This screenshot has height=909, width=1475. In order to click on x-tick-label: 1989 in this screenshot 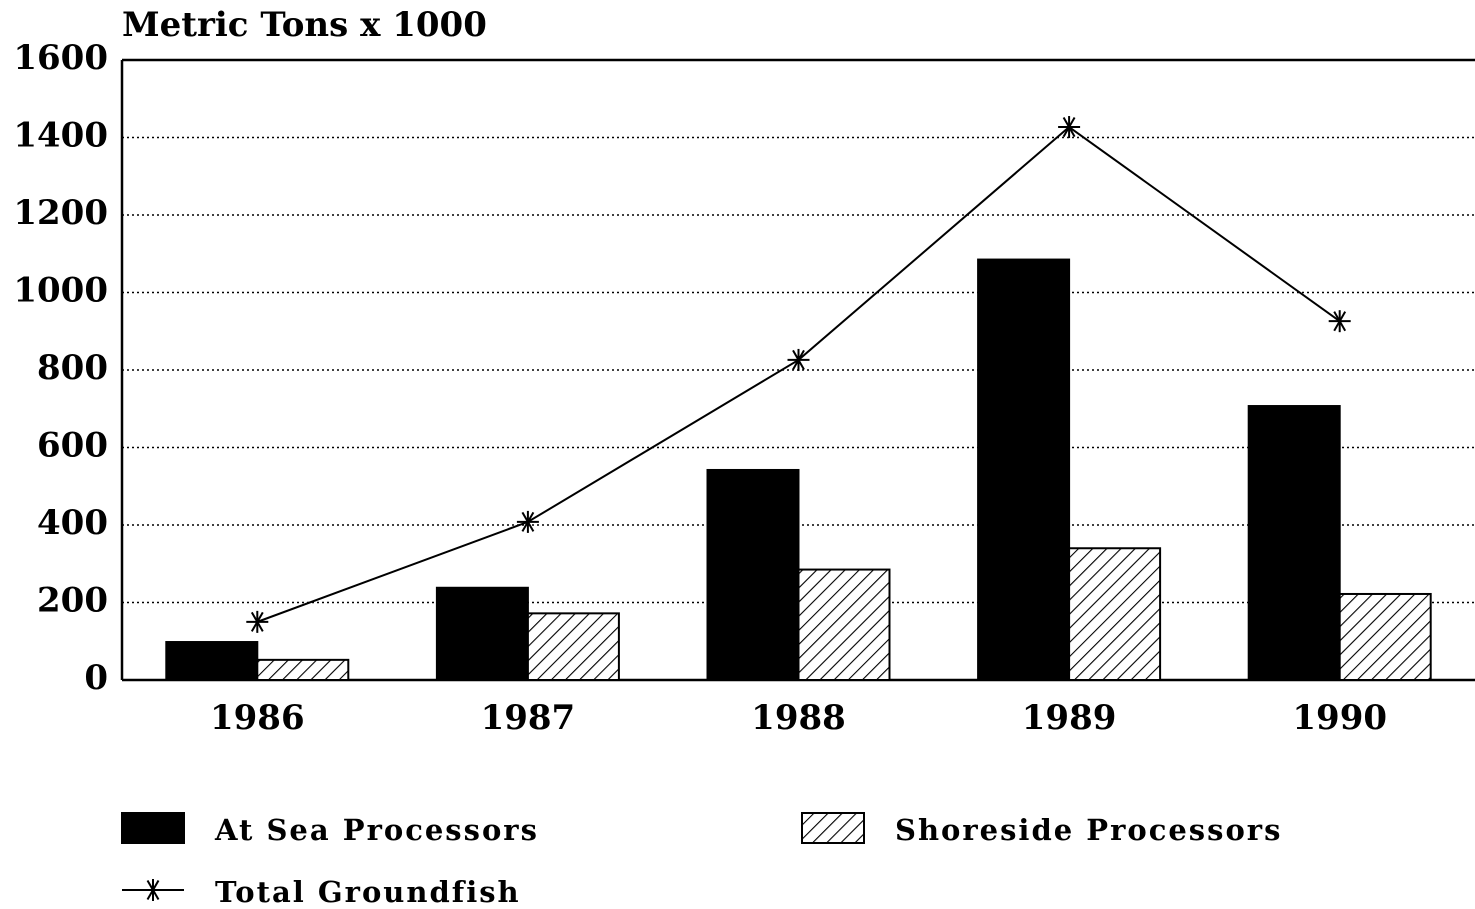, I will do `click(1069, 718)`.